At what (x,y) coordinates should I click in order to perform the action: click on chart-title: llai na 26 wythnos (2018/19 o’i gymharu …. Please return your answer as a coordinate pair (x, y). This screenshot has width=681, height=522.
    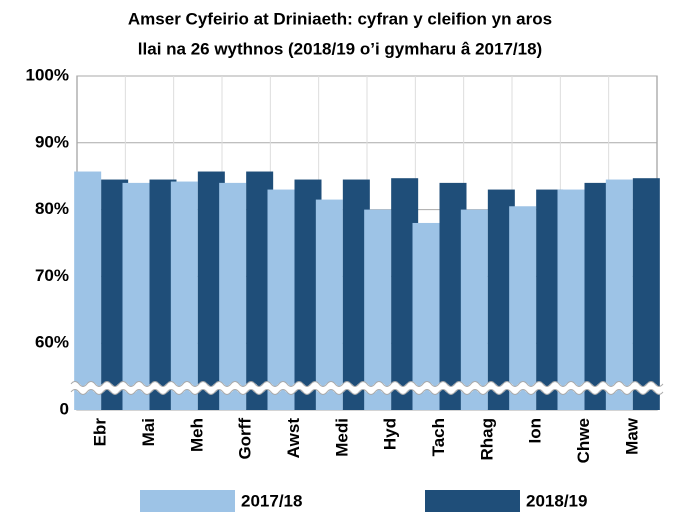
    Looking at the image, I should click on (340, 48).